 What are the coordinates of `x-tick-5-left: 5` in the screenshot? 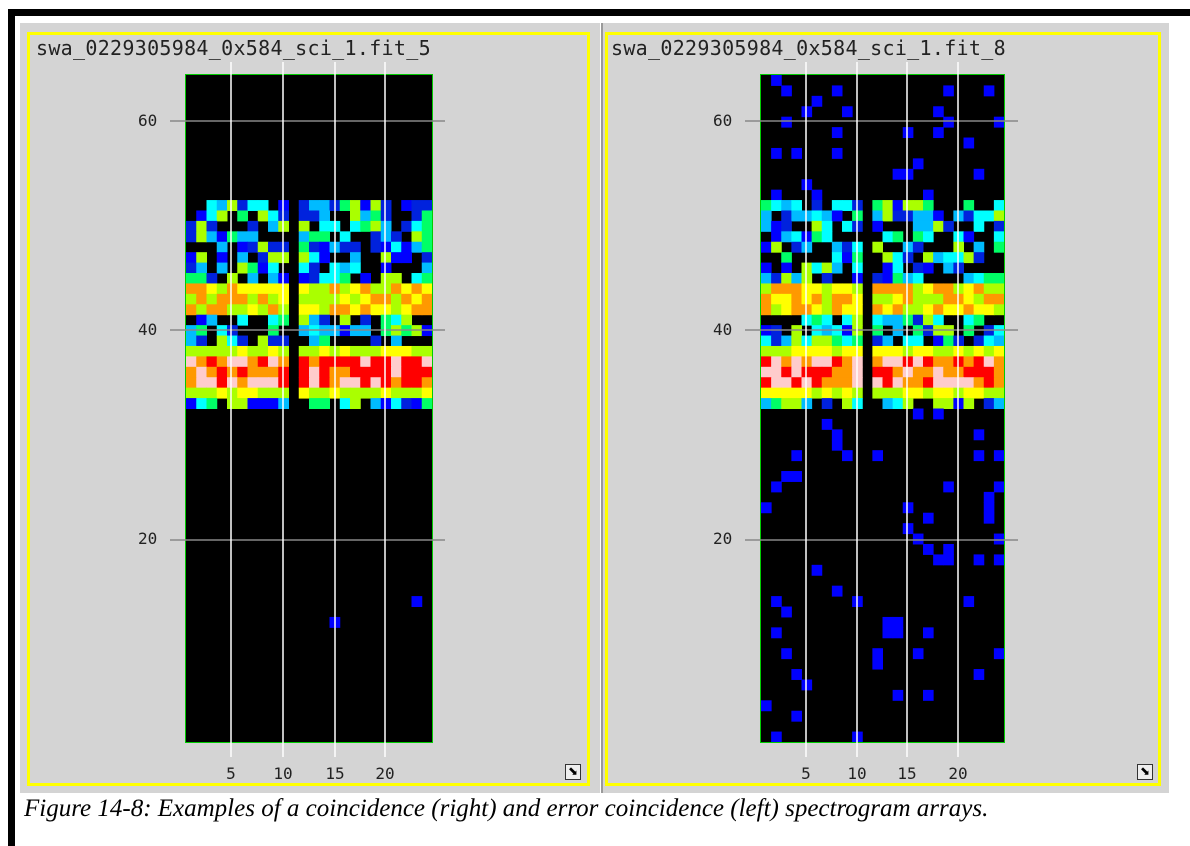 It's located at (231, 773).